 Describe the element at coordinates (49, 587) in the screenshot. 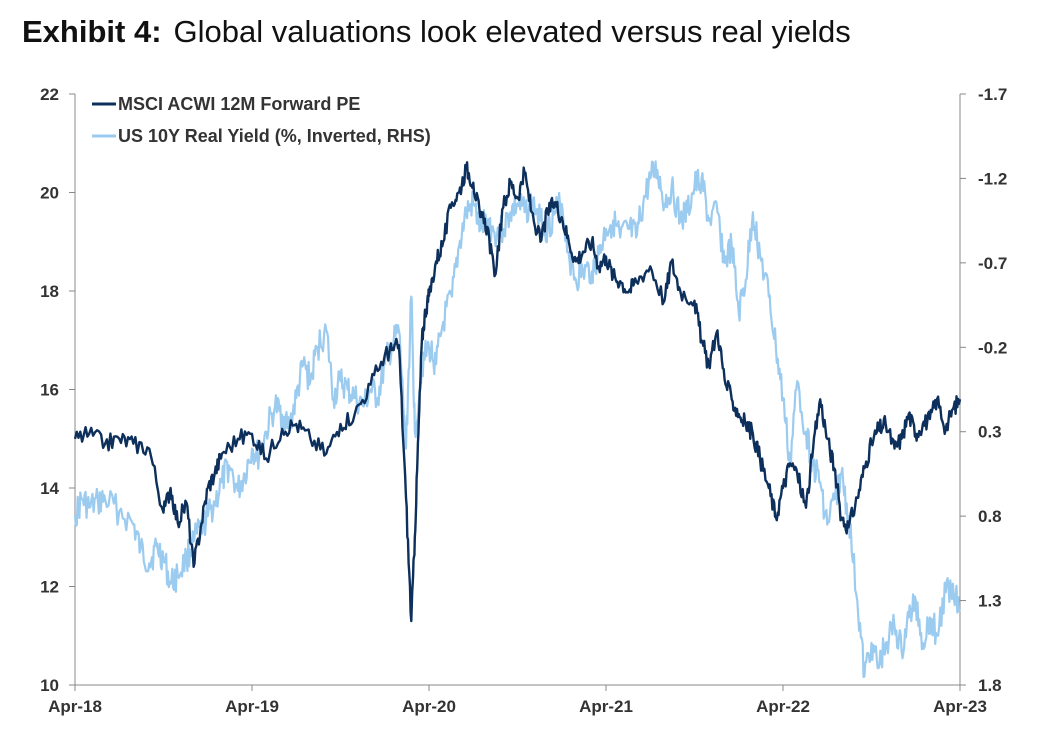

I see `left-tick-label: 12` at that location.